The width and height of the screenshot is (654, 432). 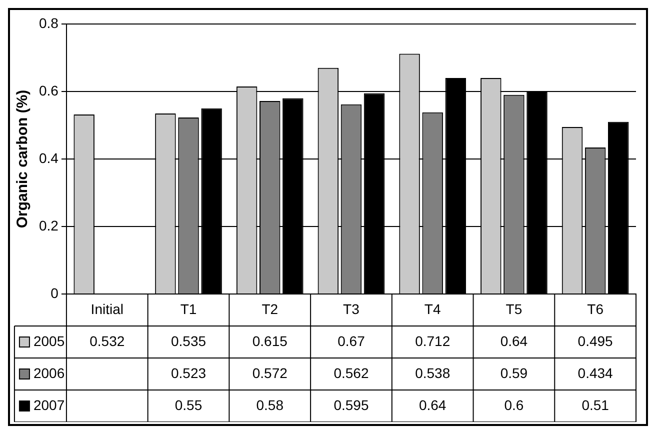 What do you see at coordinates (596, 404) in the screenshot?
I see `data-label: 0.51` at bounding box center [596, 404].